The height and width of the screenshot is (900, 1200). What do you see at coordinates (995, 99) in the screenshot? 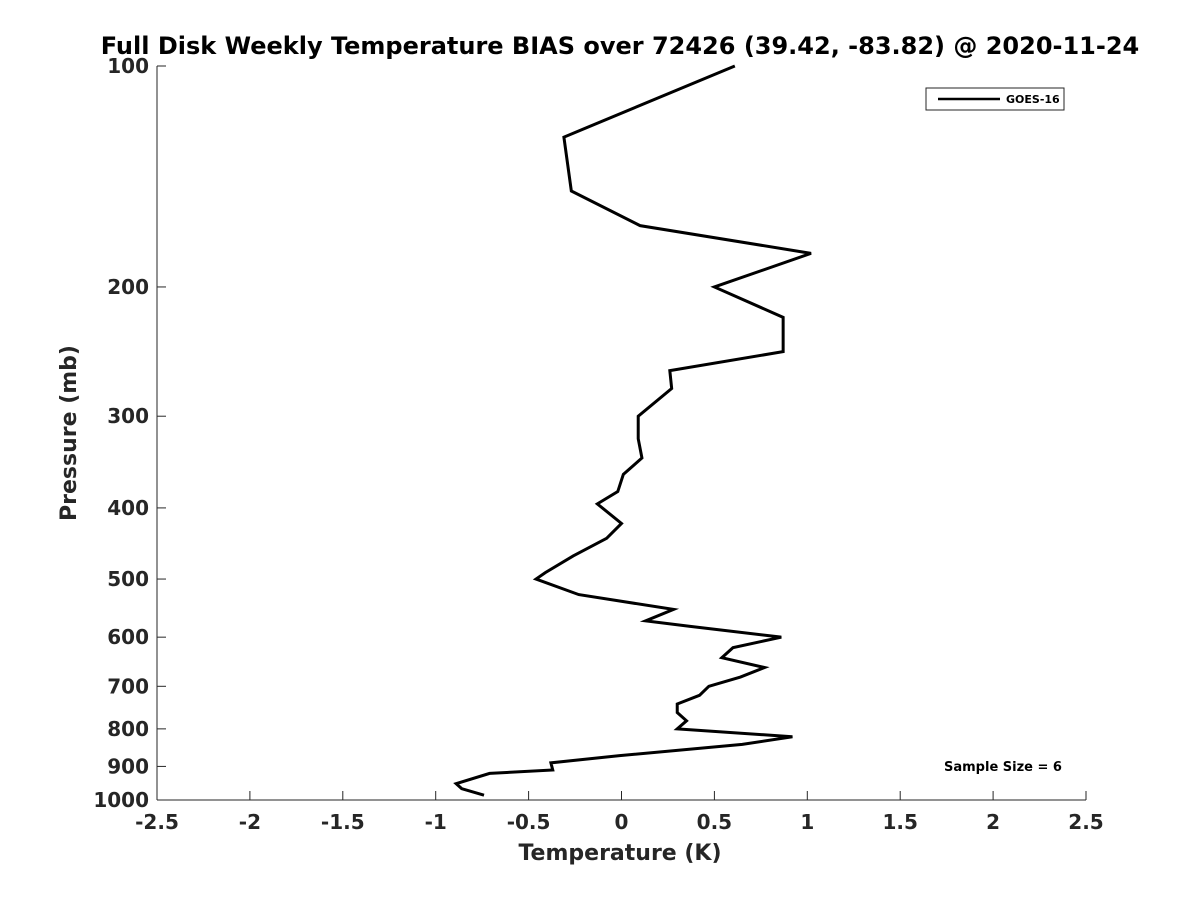
I see `legend: GOES-16` at bounding box center [995, 99].